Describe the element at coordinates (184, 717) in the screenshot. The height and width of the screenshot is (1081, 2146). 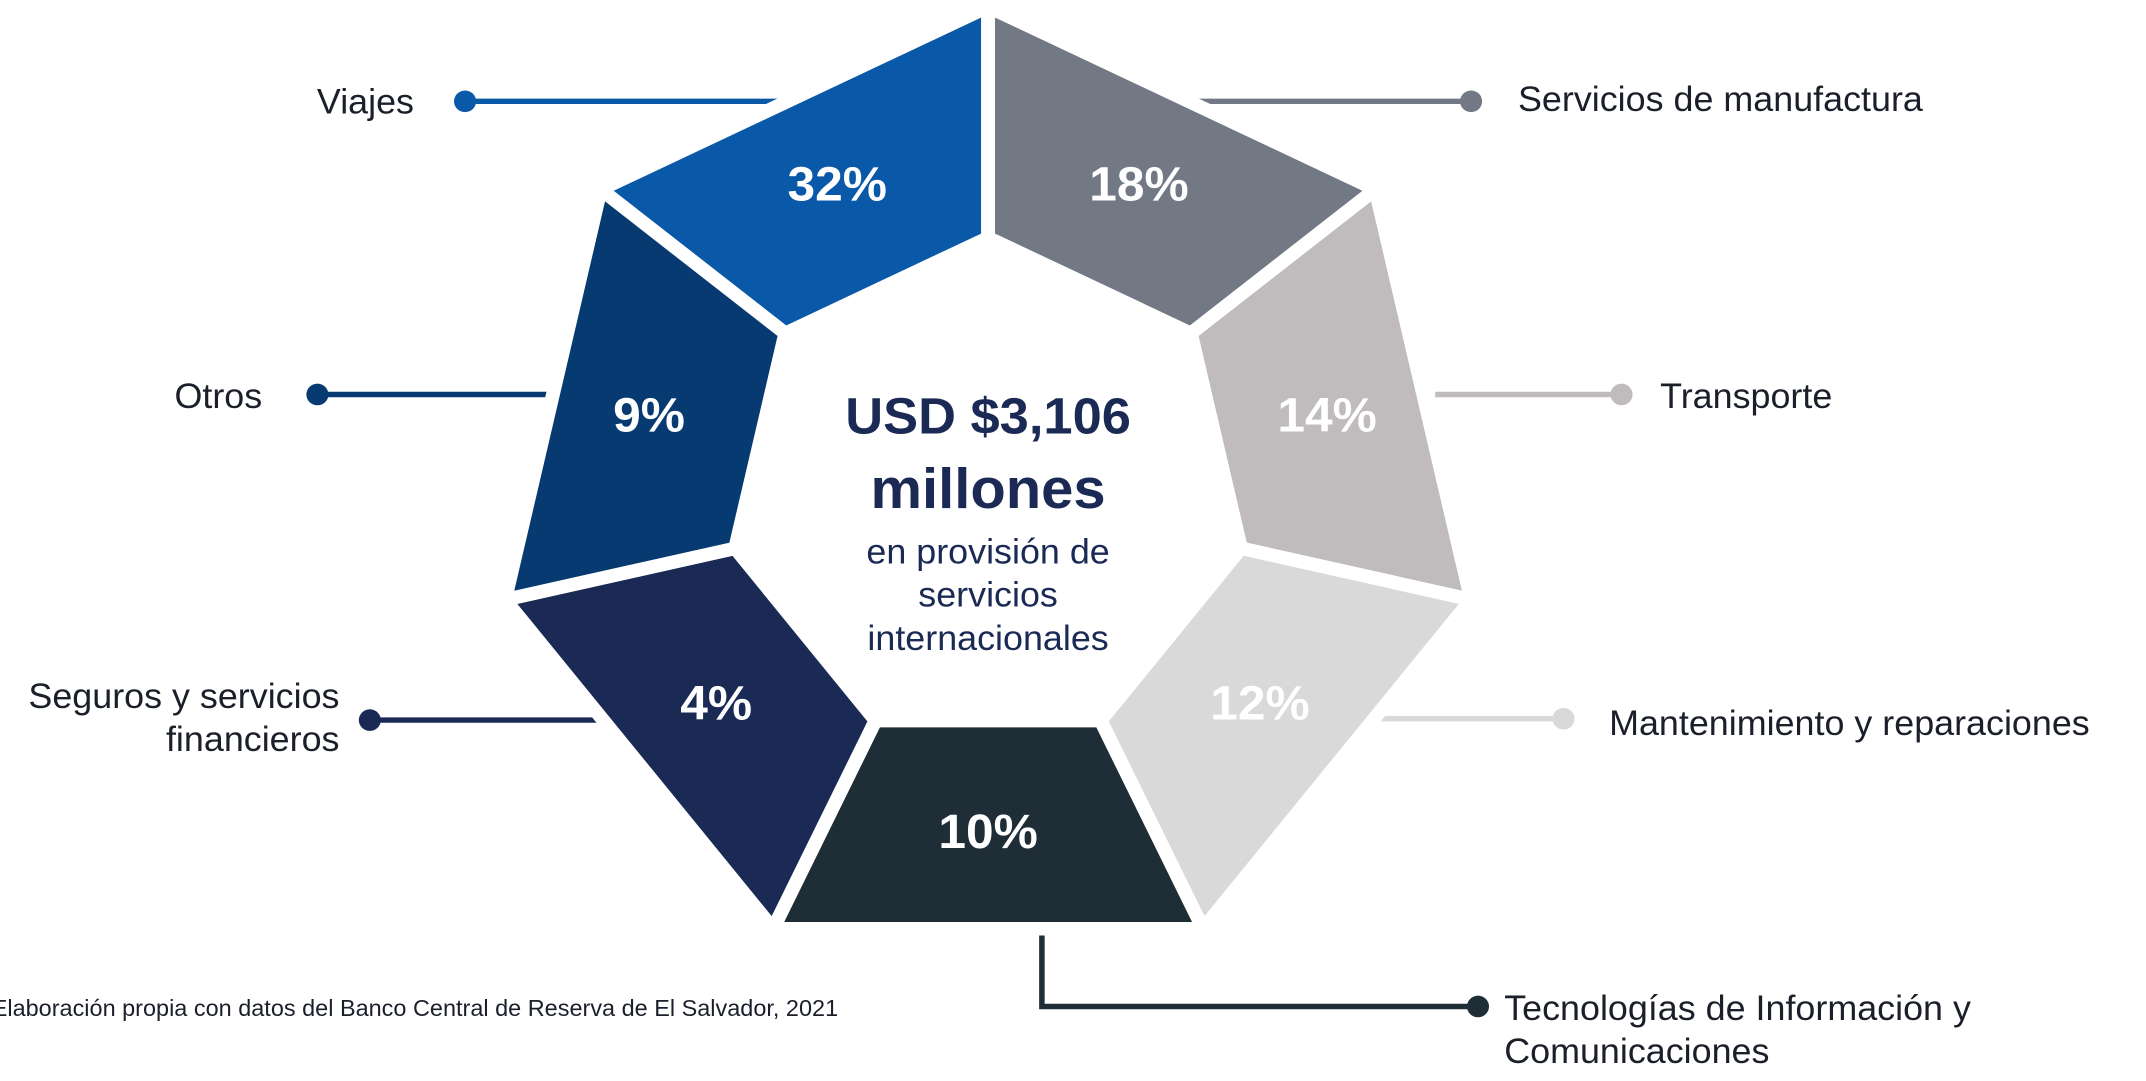
I see `legend-label: Seguros y servicios financieros` at that location.